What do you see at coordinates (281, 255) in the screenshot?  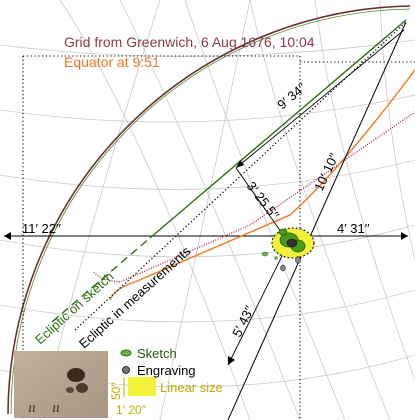 I see `comet-engraving` at bounding box center [281, 255].